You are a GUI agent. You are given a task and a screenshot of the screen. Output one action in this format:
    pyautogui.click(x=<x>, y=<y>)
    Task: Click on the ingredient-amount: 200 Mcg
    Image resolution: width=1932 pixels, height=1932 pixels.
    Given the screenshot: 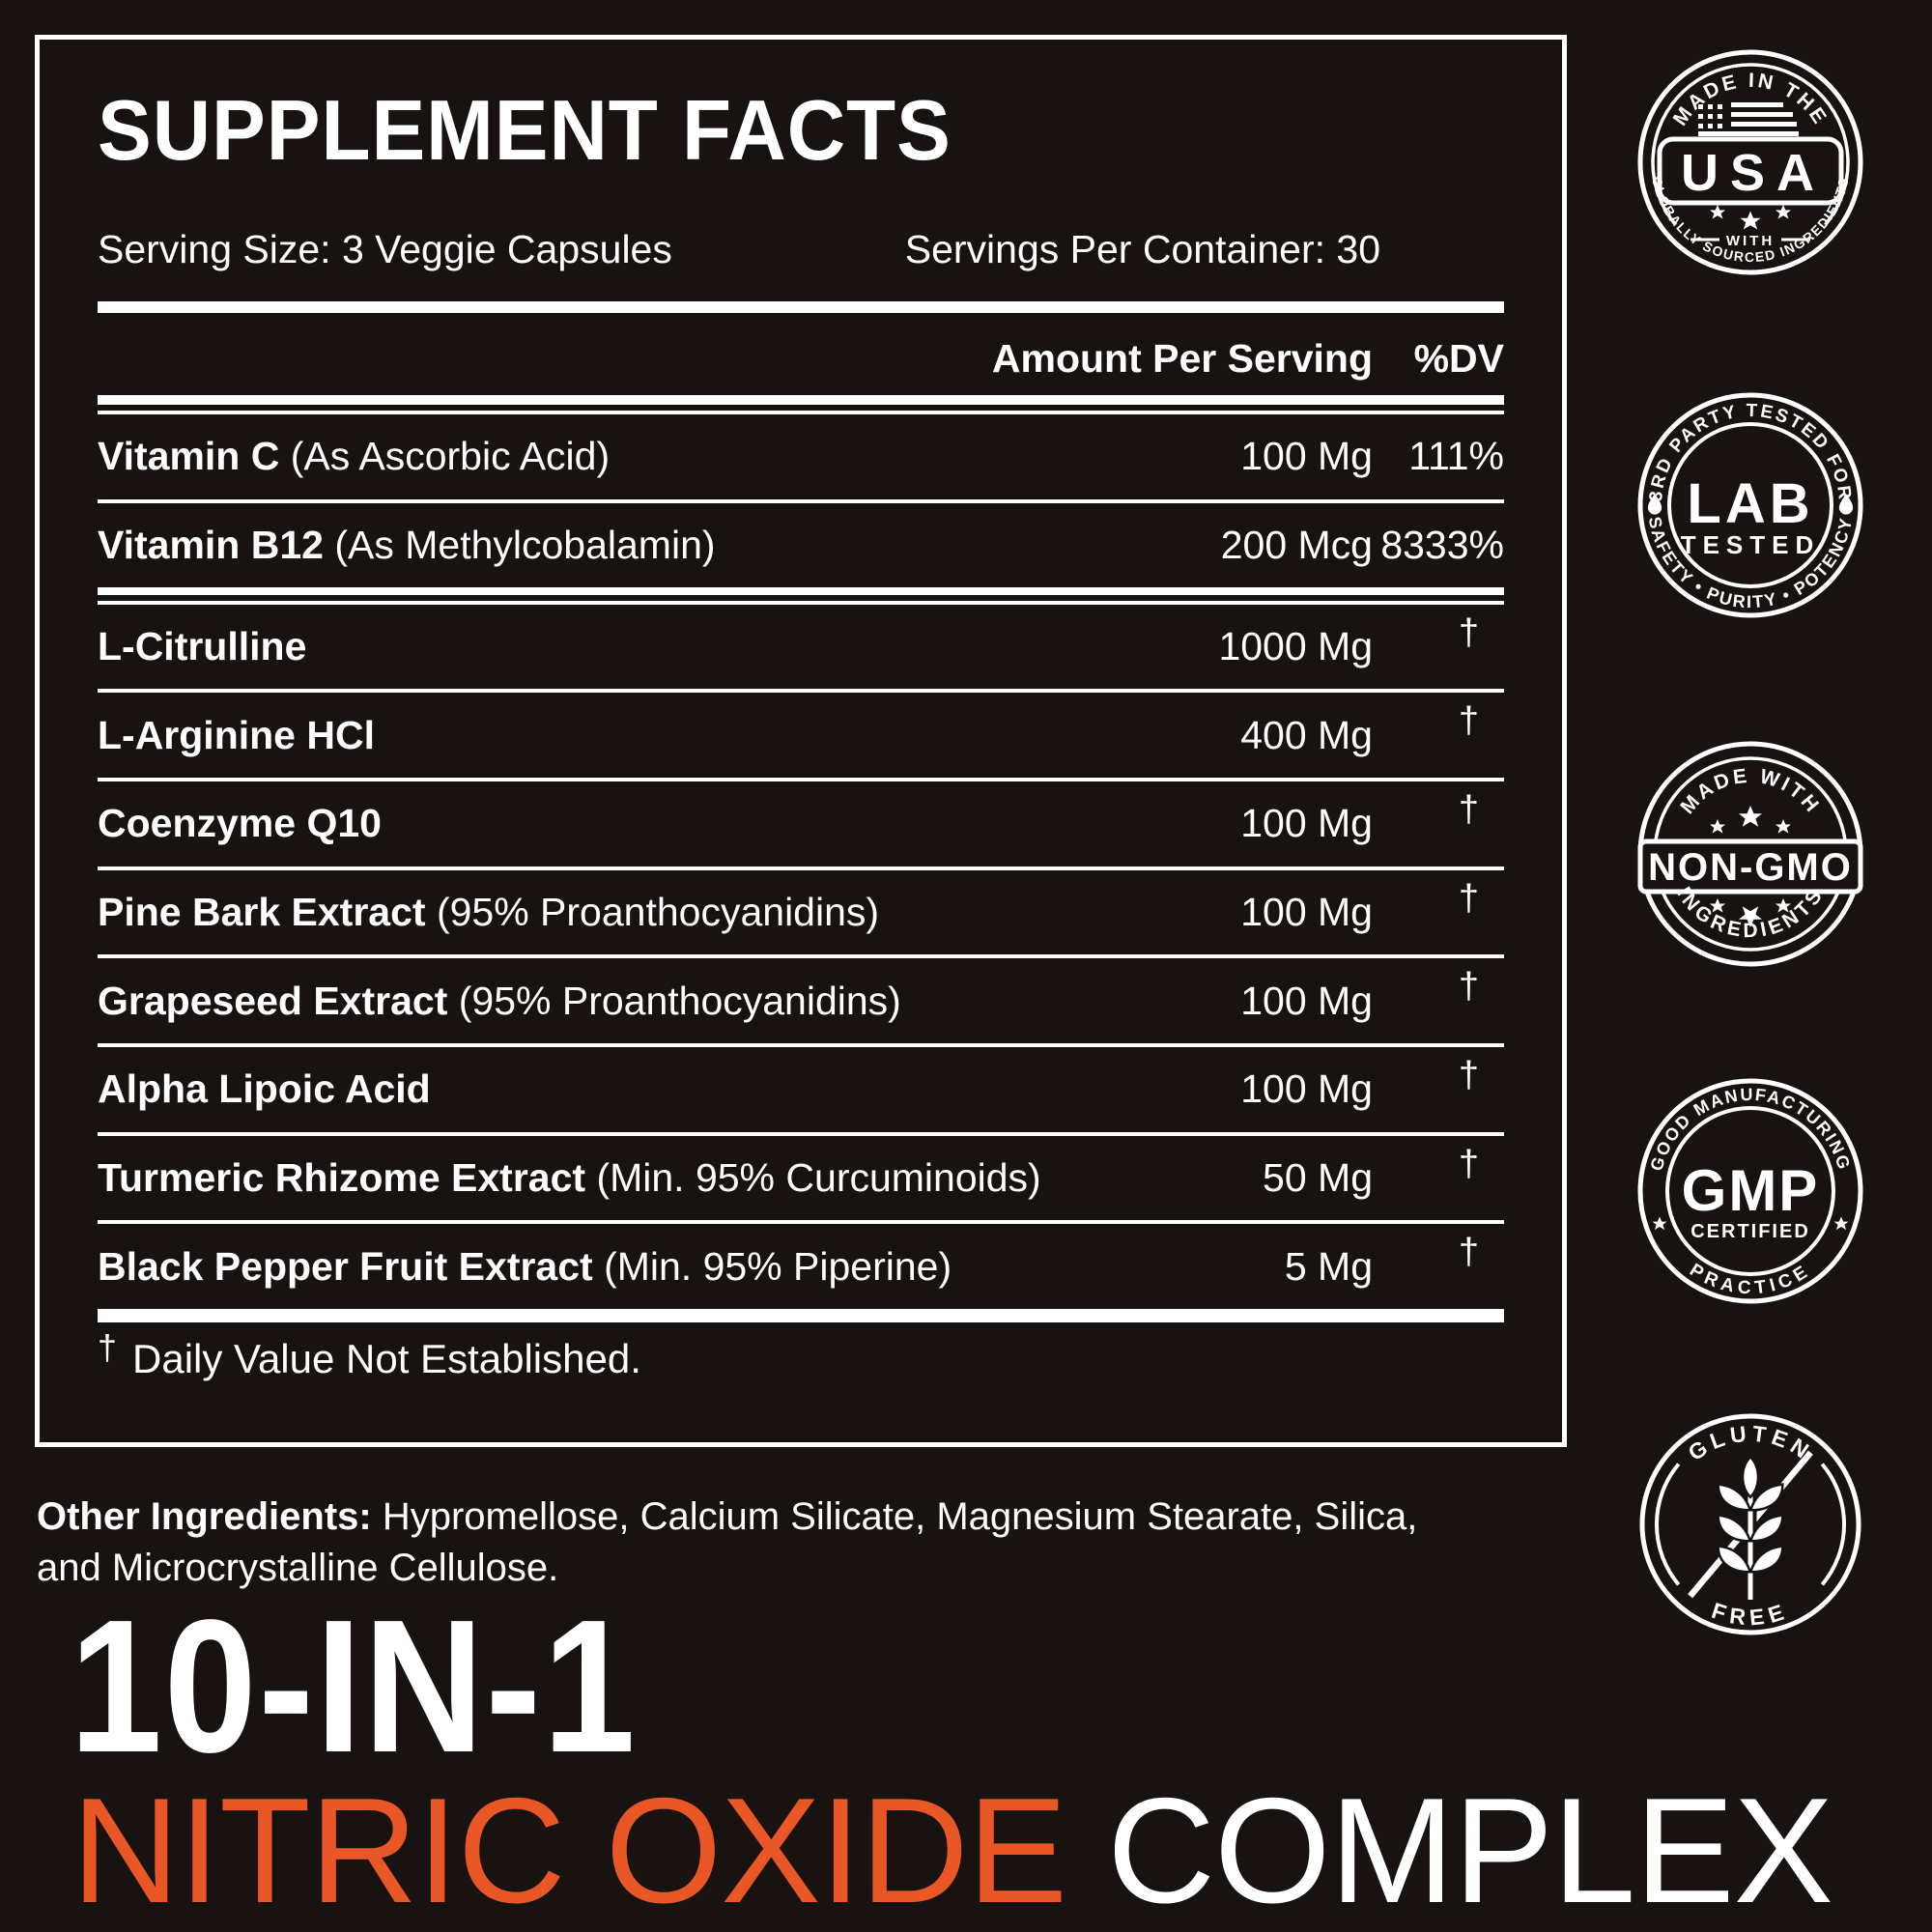 What is the action you would take?
    pyautogui.click(x=1296, y=544)
    